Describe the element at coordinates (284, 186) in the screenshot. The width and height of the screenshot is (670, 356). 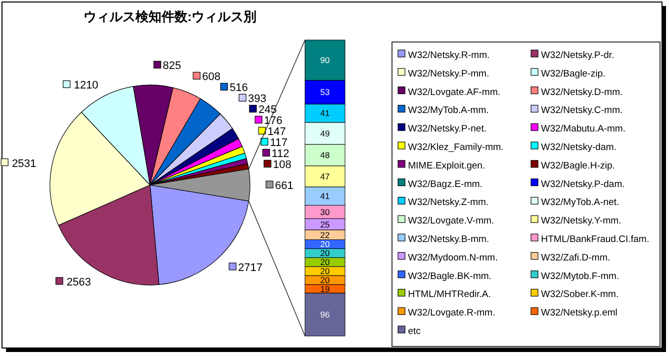
I see `data-label: 661` at that location.